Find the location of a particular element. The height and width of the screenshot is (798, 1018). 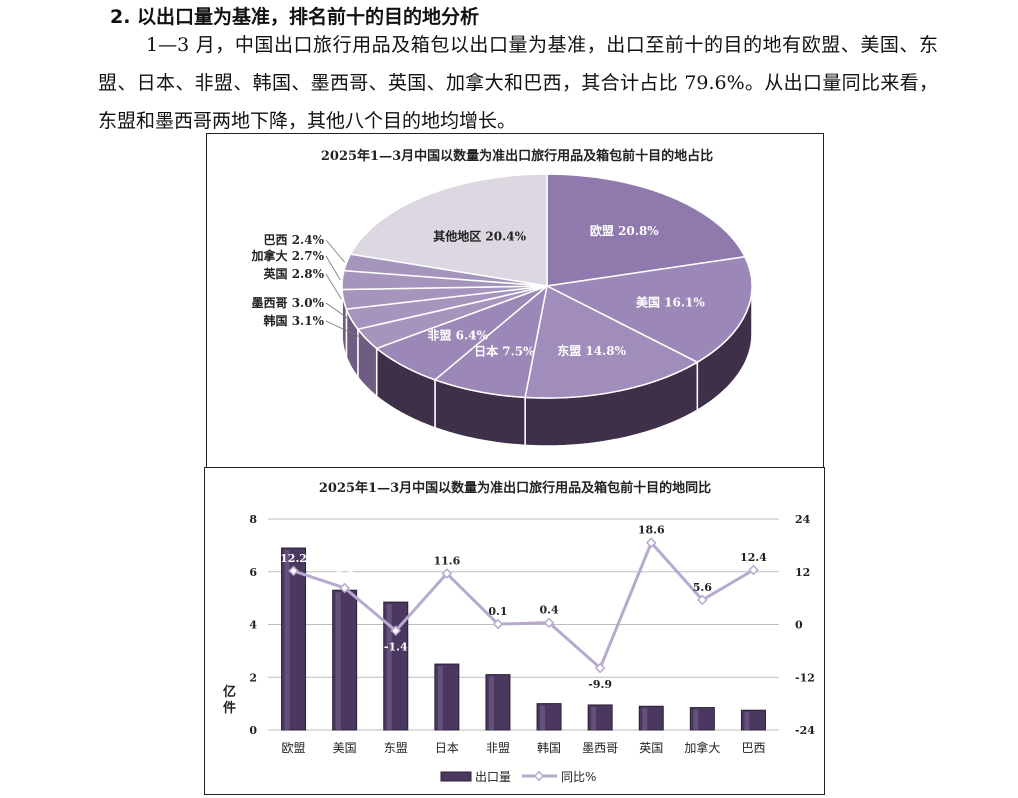

y-tick-label: 4 is located at coordinates (253, 625).